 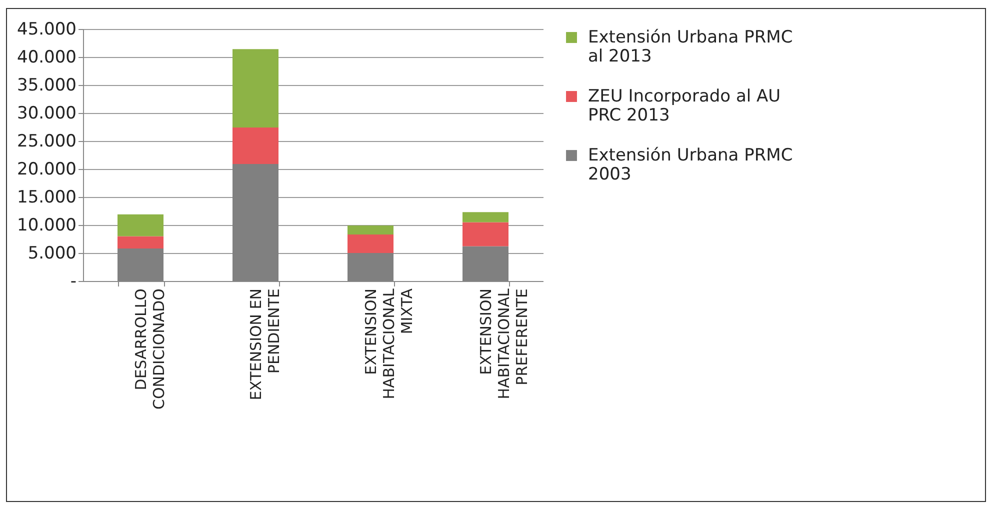 What do you see at coordinates (389, 344) in the screenshot?
I see `x-tick-label: EXTENSION HABITACIONAL MIXTA` at bounding box center [389, 344].